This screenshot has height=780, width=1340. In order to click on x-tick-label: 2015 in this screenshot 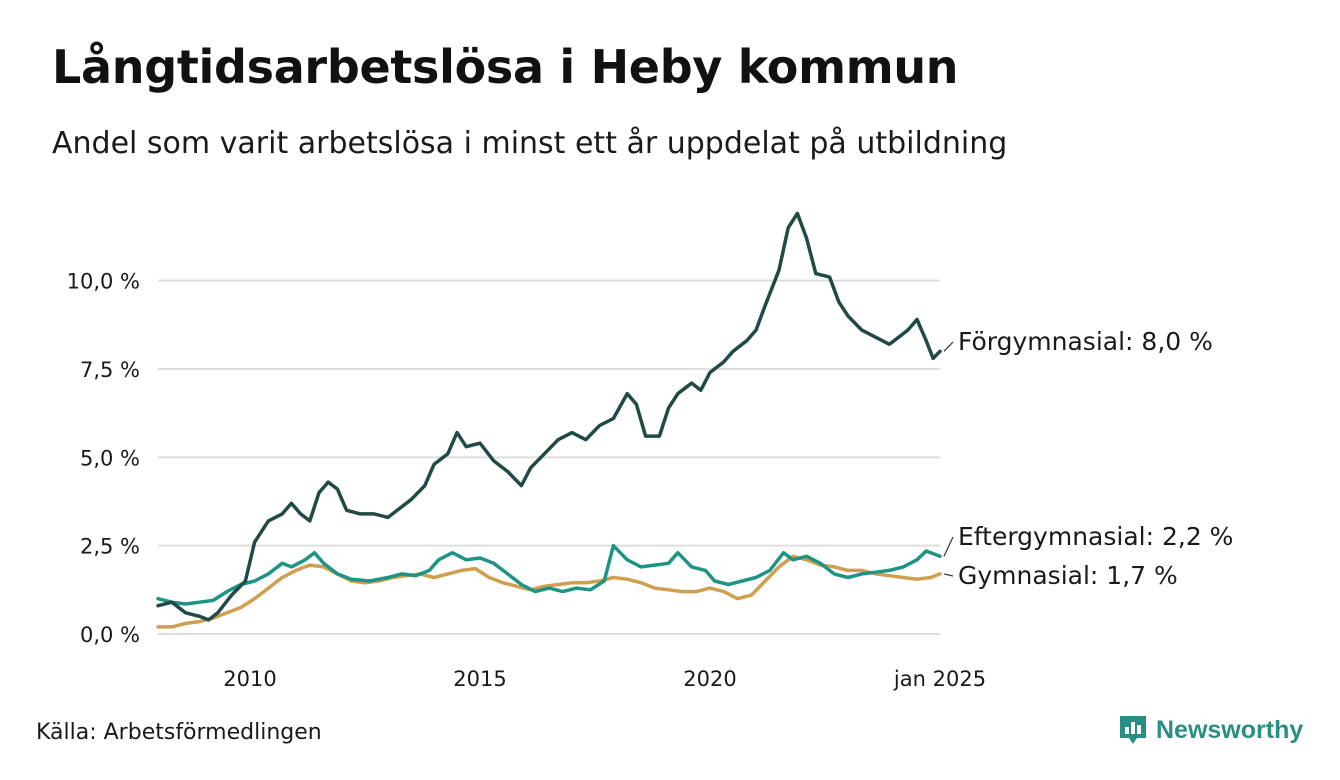, I will do `click(479, 679)`.